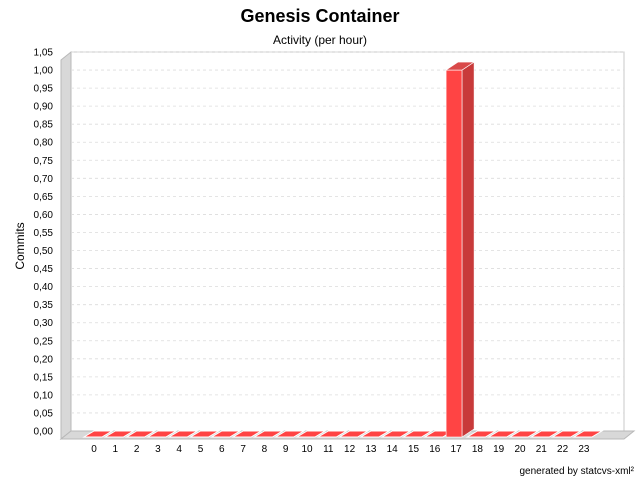 The width and height of the screenshot is (640, 480). What do you see at coordinates (137, 449) in the screenshot?
I see `x-tick-label: 2` at bounding box center [137, 449].